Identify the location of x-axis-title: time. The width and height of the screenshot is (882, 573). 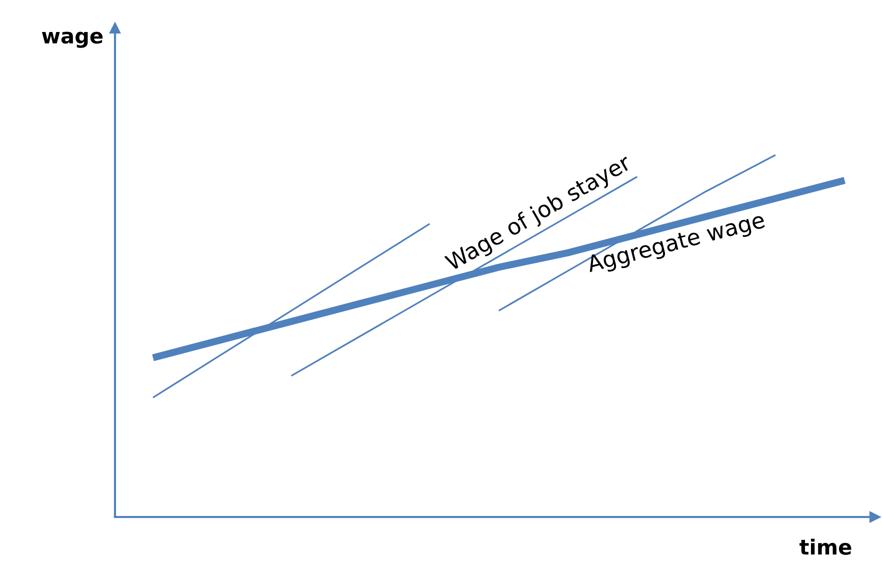
(826, 546).